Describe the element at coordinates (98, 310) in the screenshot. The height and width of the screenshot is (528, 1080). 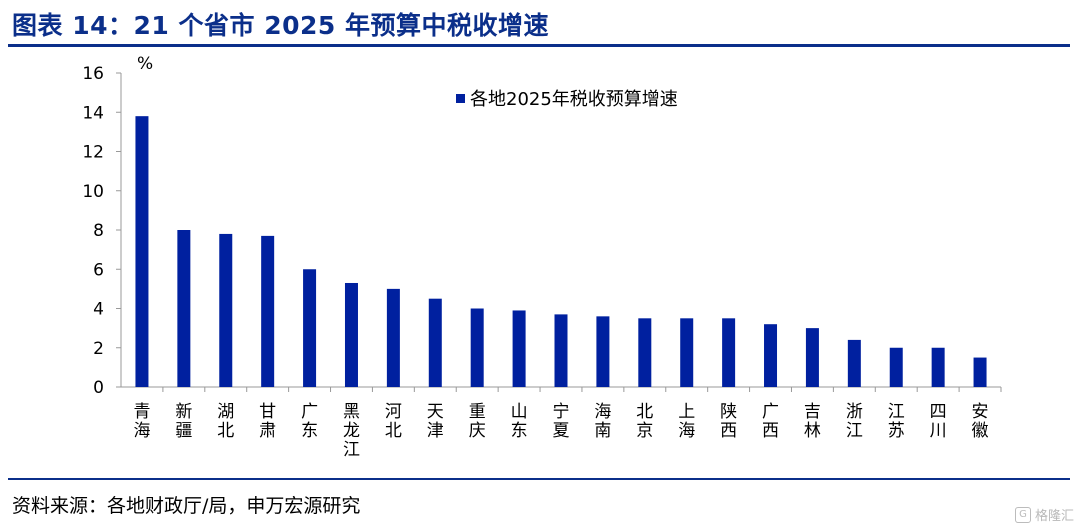
I see `y-tick-label: 4` at that location.